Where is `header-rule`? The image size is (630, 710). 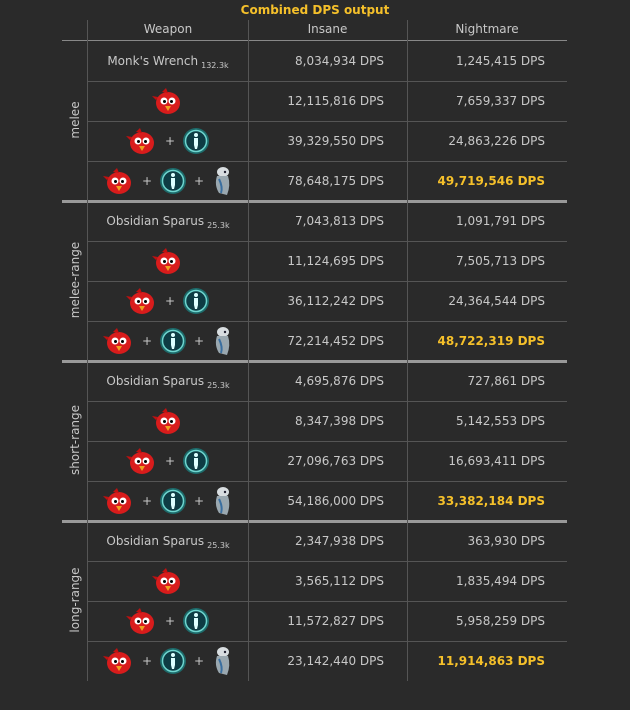 header-rule is located at coordinates (314, 40).